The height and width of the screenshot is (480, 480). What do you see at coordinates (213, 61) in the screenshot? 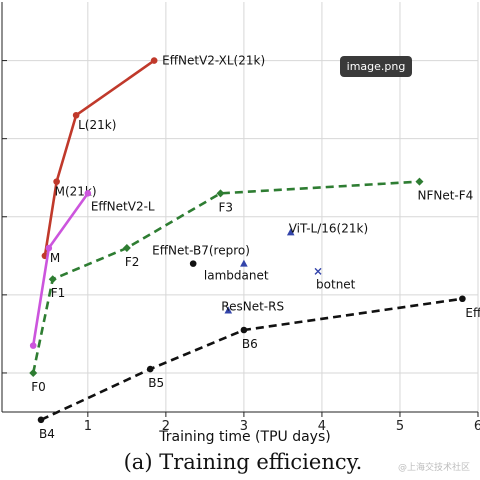
I see `data-label: EffNetV2-XL(21k)` at bounding box center [213, 61].